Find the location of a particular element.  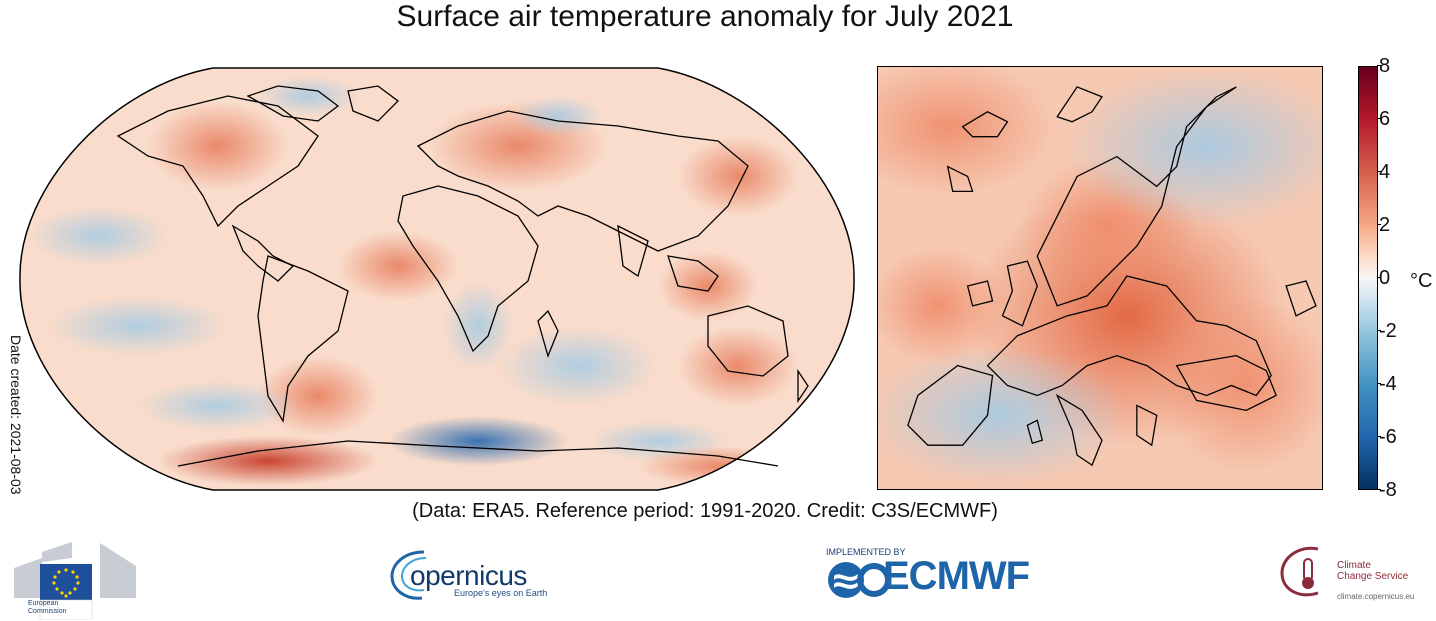

ec-line1: European is located at coordinates (43, 603).